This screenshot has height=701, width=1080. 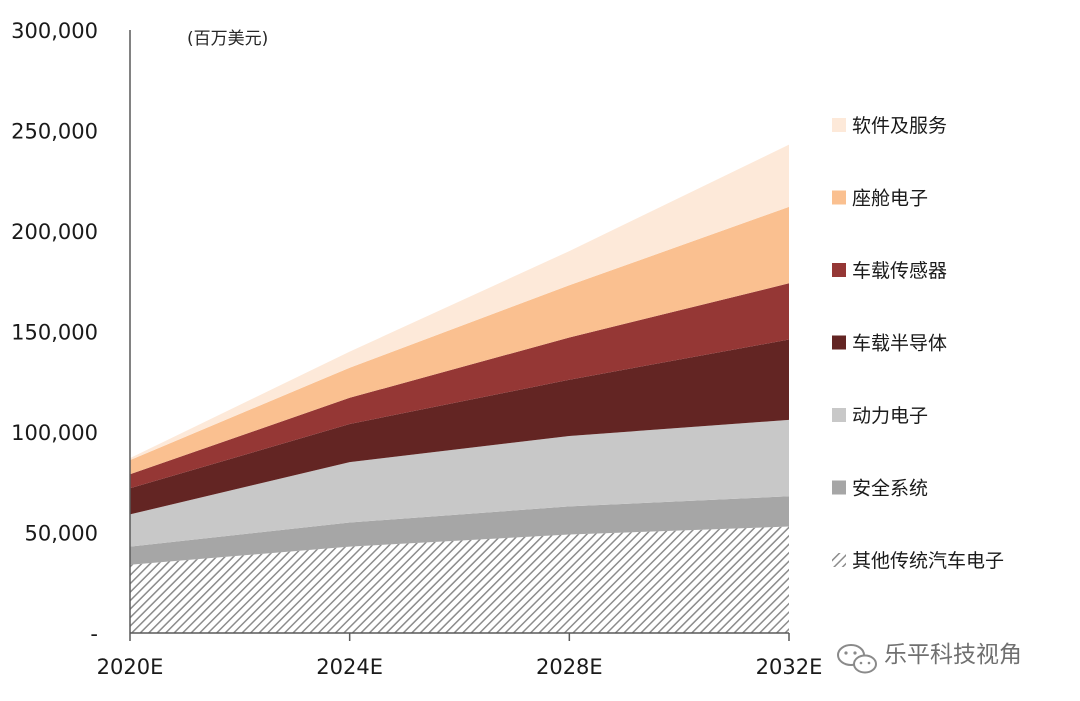 I want to click on legend-label: 座舱电子, so click(x=890, y=199).